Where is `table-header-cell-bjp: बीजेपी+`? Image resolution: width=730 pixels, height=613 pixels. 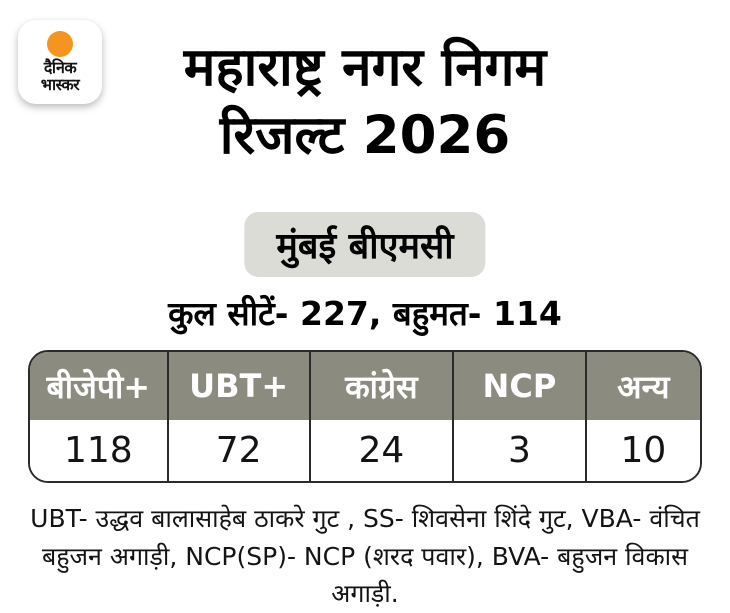 table-header-cell-bjp: बीजेपी+ is located at coordinates (98, 386).